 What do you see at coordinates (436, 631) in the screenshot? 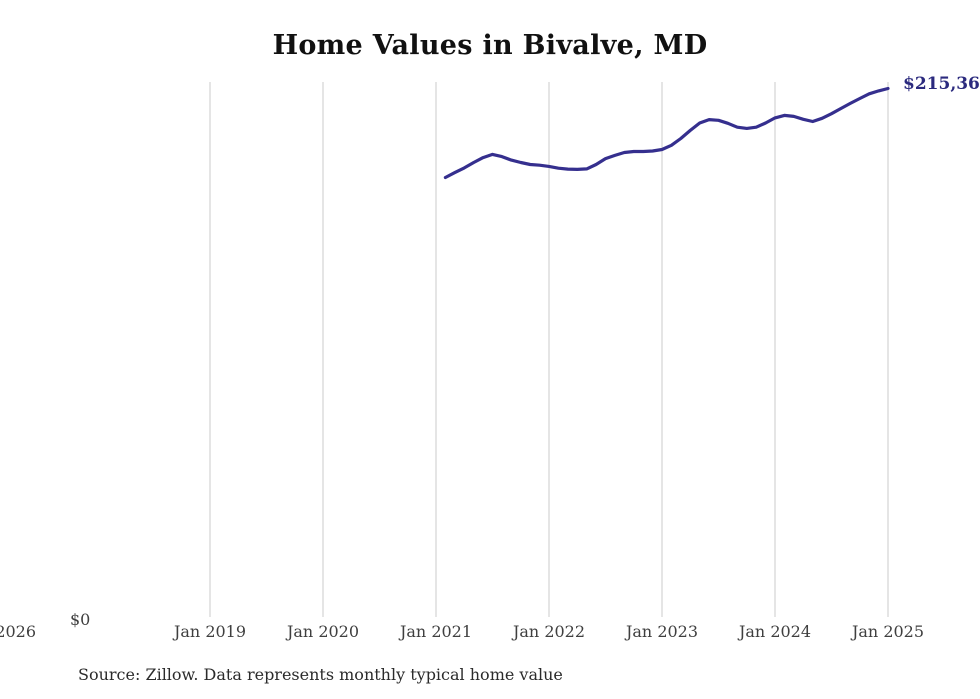
I see `x-tick-jan-2021: Jan 2021` at bounding box center [436, 631].